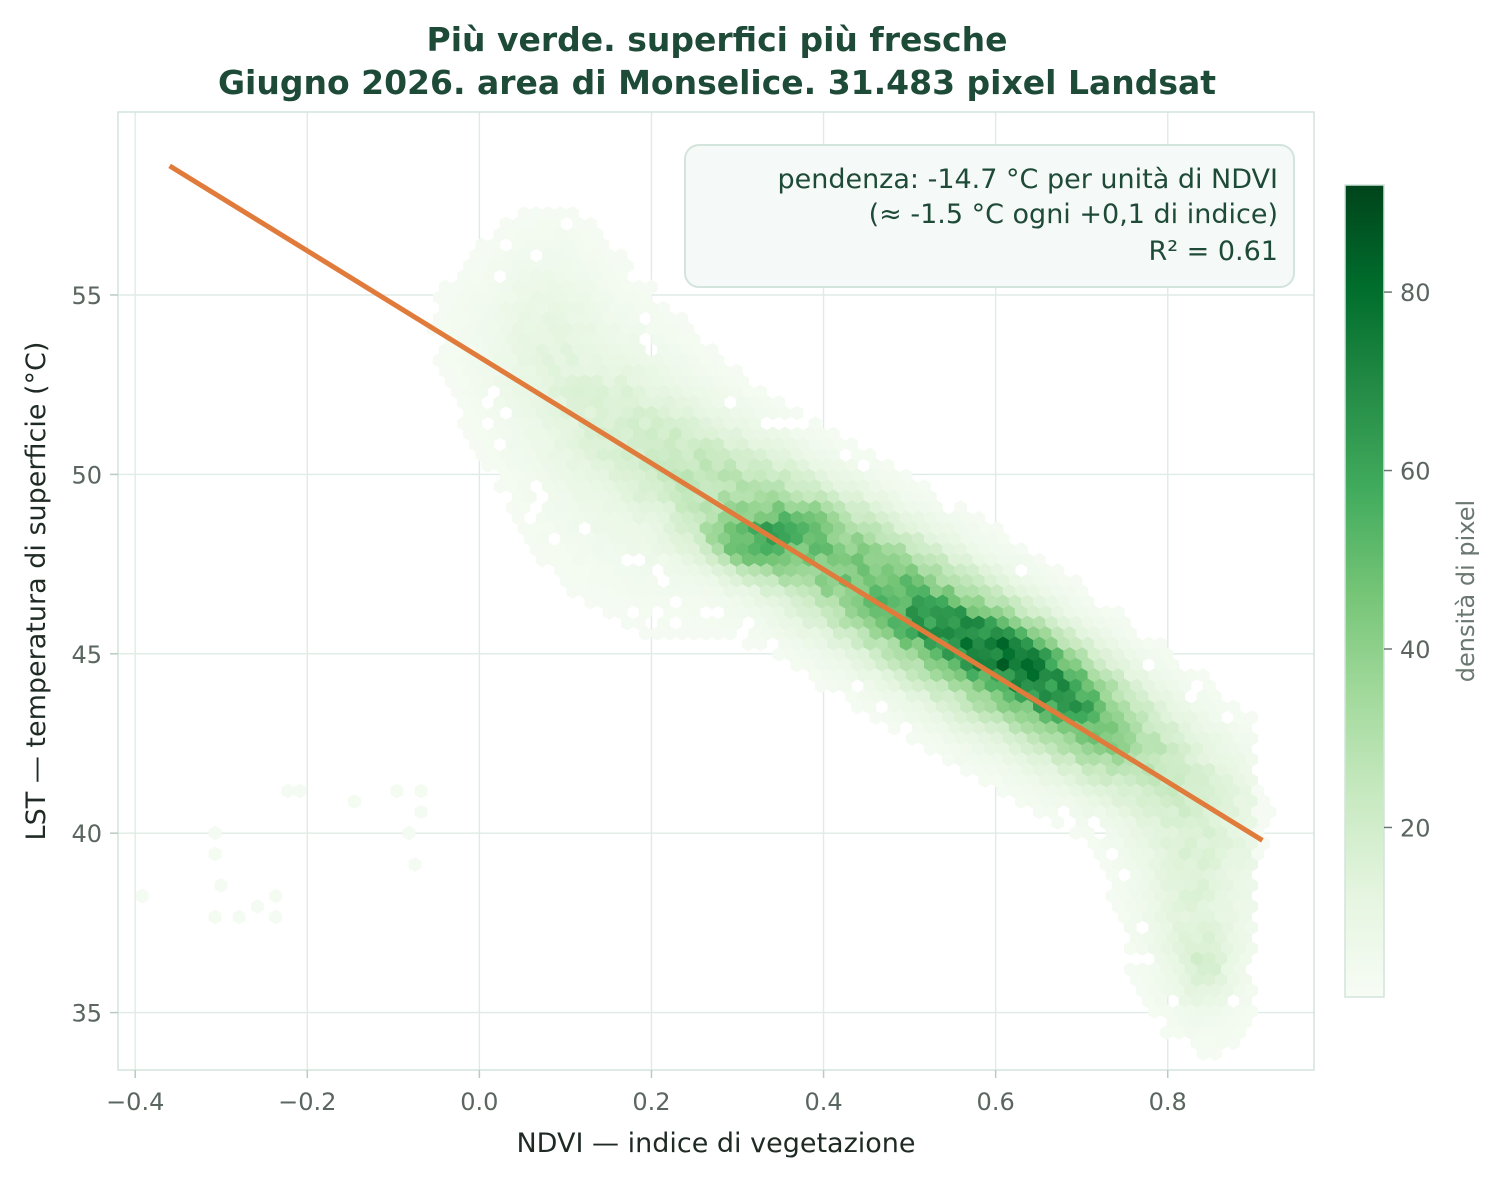 Image resolution: width=1500 pixels, height=1180 pixels. What do you see at coordinates (651, 1102) in the screenshot?
I see `x-tick-label: 0.2` at bounding box center [651, 1102].